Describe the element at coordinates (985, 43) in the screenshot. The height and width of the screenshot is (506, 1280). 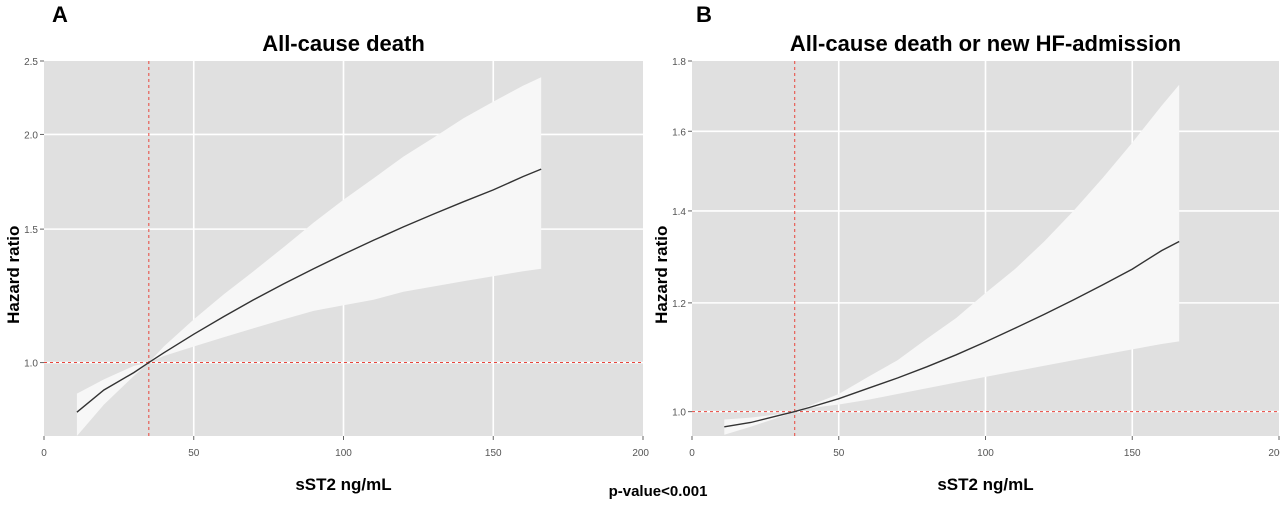
I see `chart-title: All-cause death or new HF-admission` at that location.